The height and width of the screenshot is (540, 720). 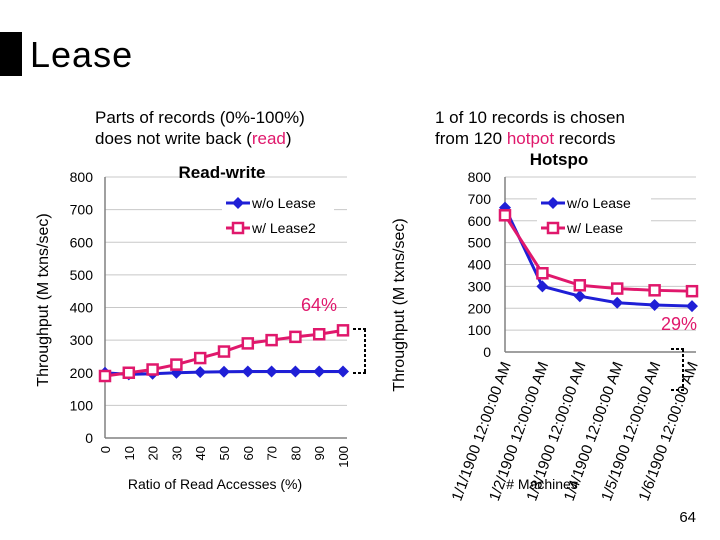 I want to click on chart2-y-tick-label-8: 800, so click(x=480, y=177).